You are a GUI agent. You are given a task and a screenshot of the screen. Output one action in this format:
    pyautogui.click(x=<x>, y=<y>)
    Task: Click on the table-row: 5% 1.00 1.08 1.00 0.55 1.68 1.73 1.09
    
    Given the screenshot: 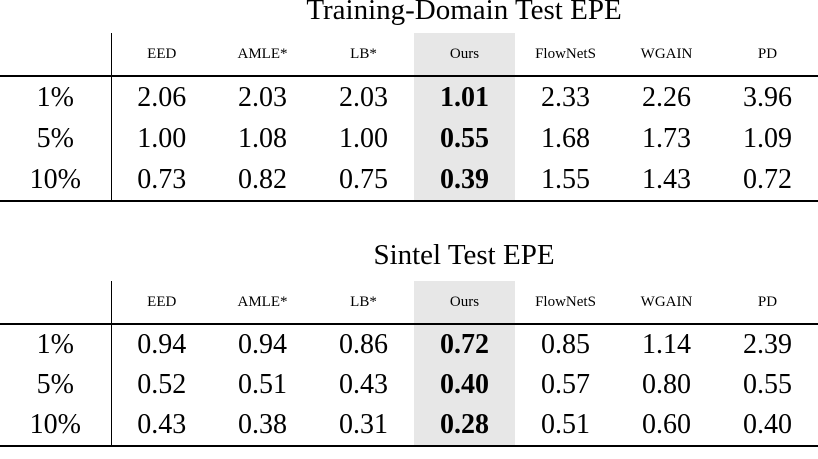 What is the action you would take?
    pyautogui.click(x=409, y=138)
    